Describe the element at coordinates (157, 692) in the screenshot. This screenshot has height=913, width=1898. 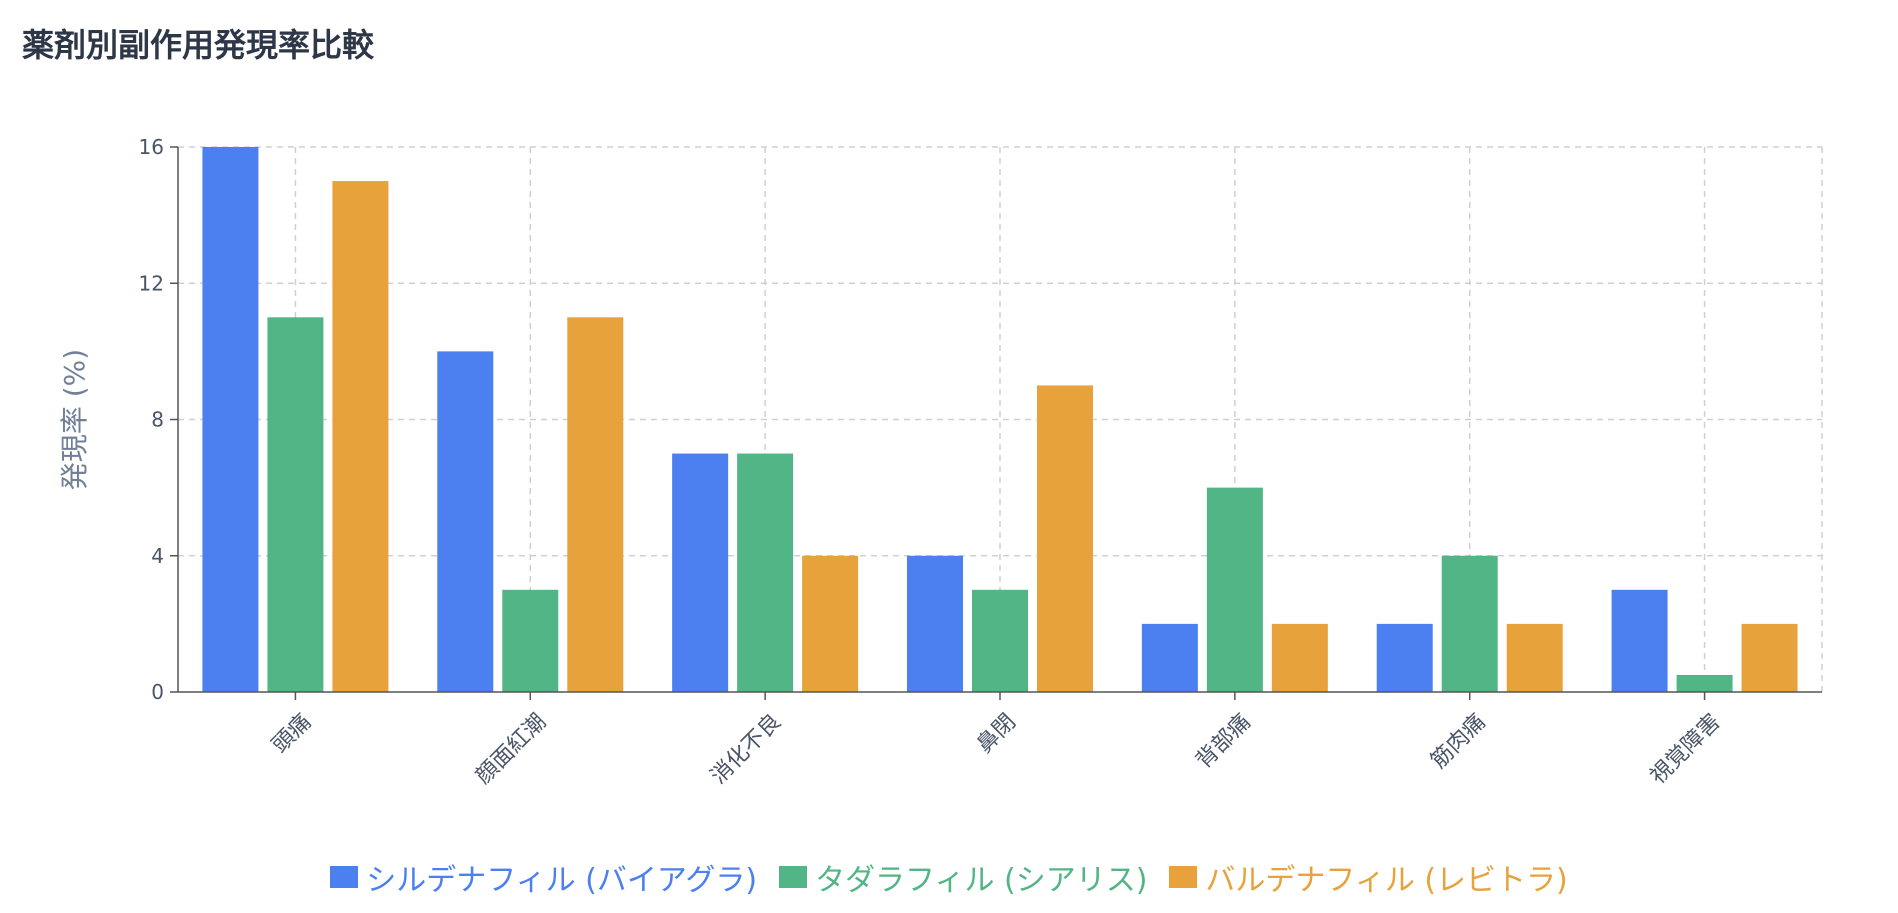
I see `y-tick-label: 0` at that location.